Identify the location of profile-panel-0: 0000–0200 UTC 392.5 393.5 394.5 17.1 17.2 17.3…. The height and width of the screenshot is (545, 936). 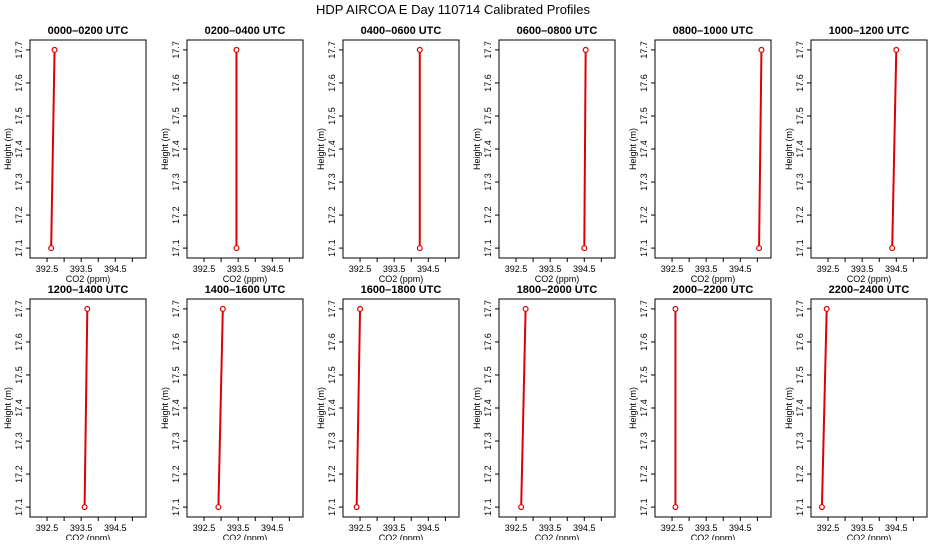
(75, 154).